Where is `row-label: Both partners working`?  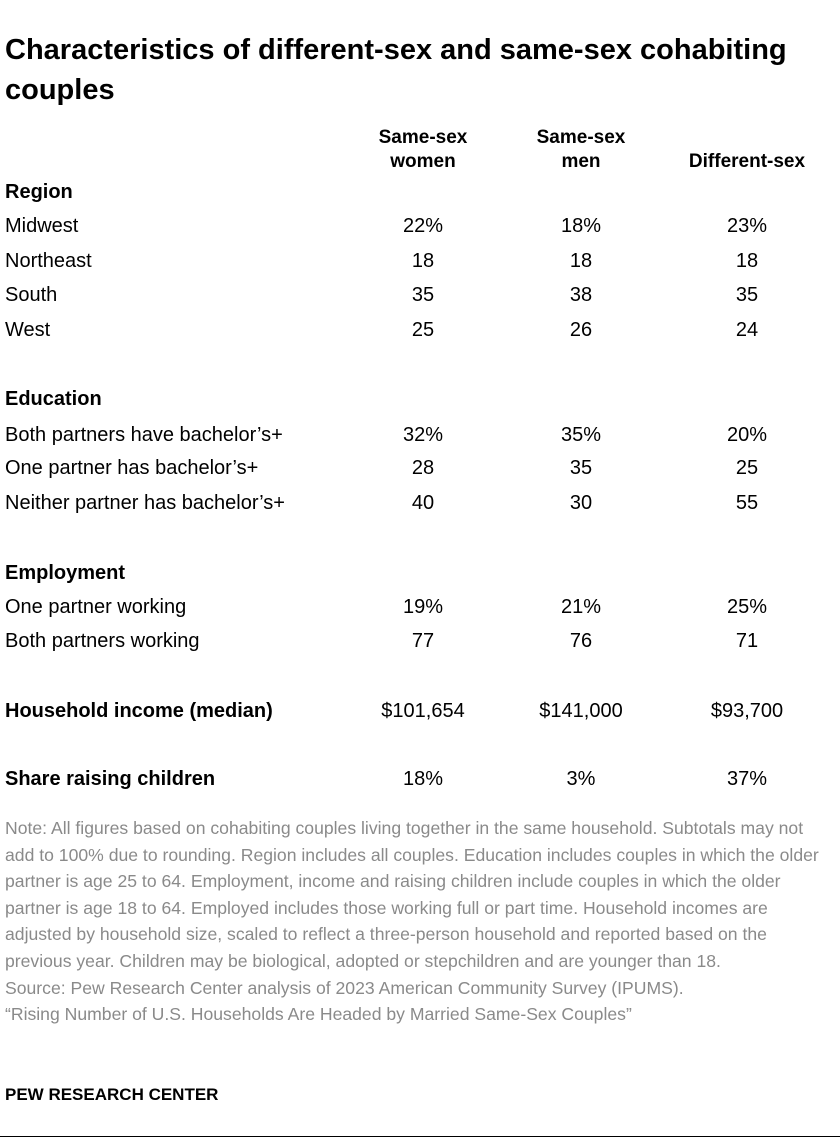 row-label: Both partners working is located at coordinates (102, 641).